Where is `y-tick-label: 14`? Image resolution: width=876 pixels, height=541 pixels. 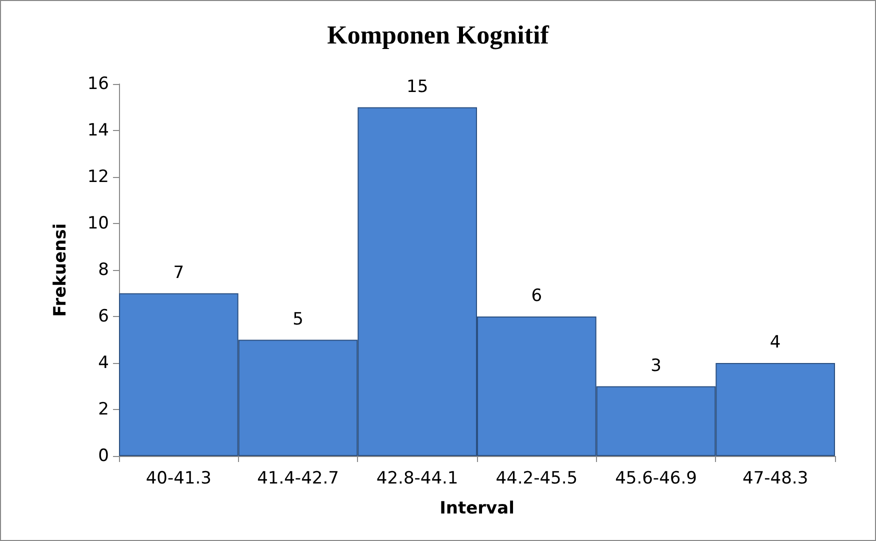
y-tick-label: 14 is located at coordinates (98, 130).